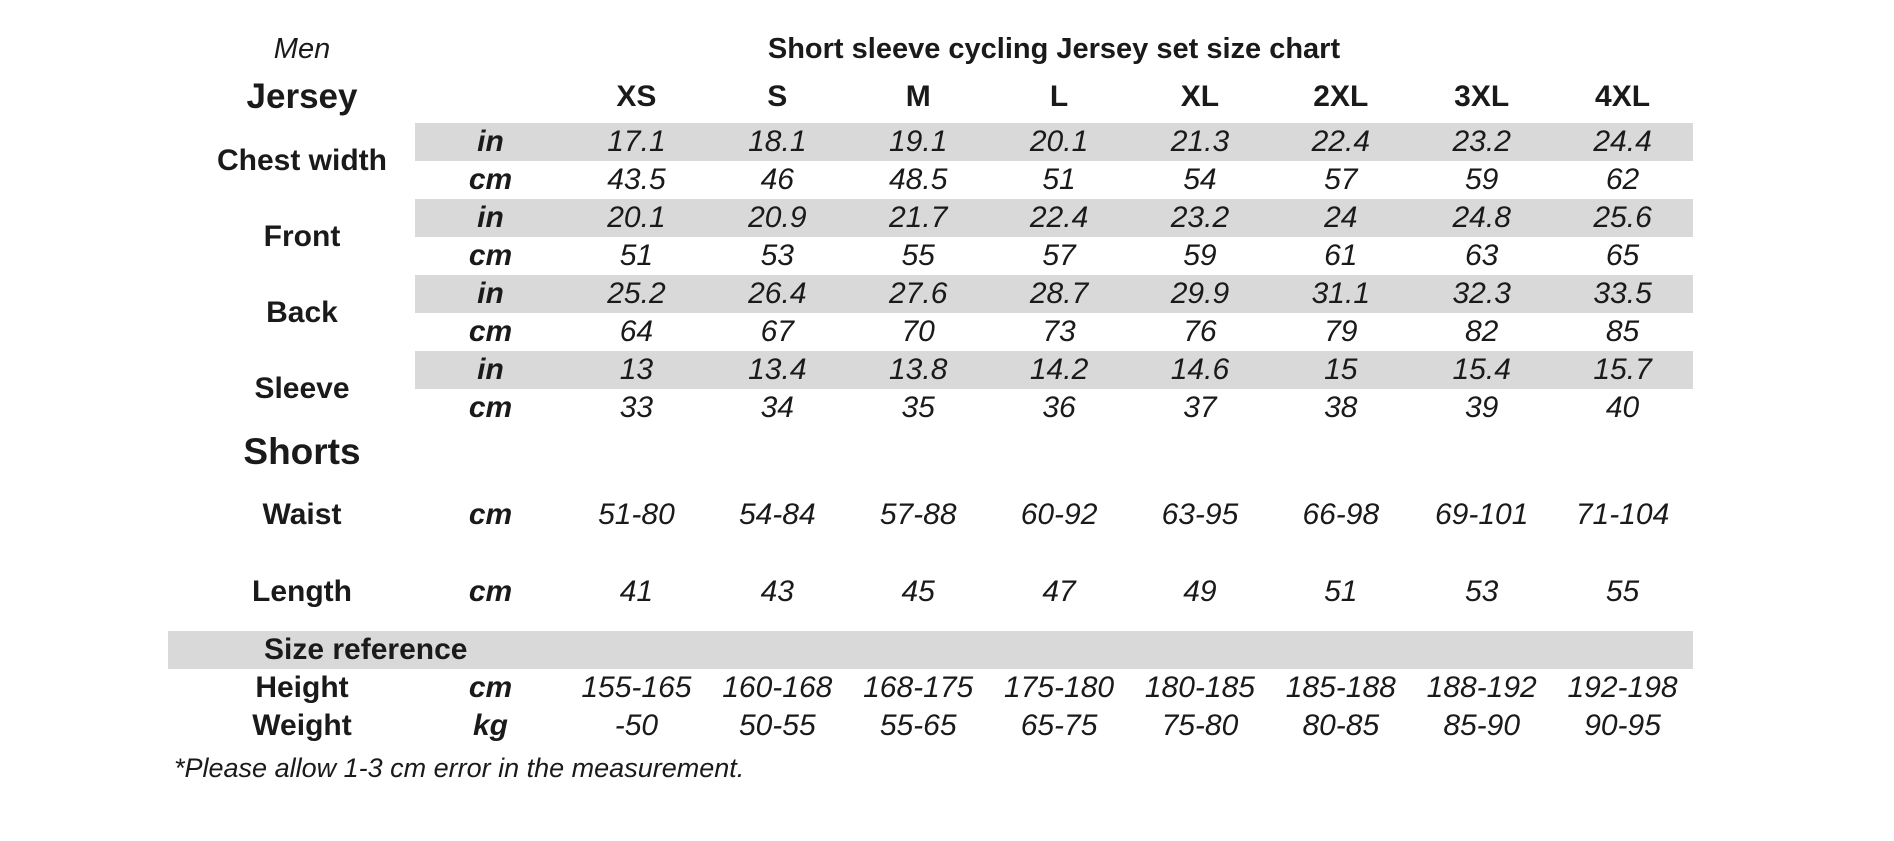 The image size is (1894, 841). What do you see at coordinates (636, 591) in the screenshot?
I see `size-value-cell: 41` at bounding box center [636, 591].